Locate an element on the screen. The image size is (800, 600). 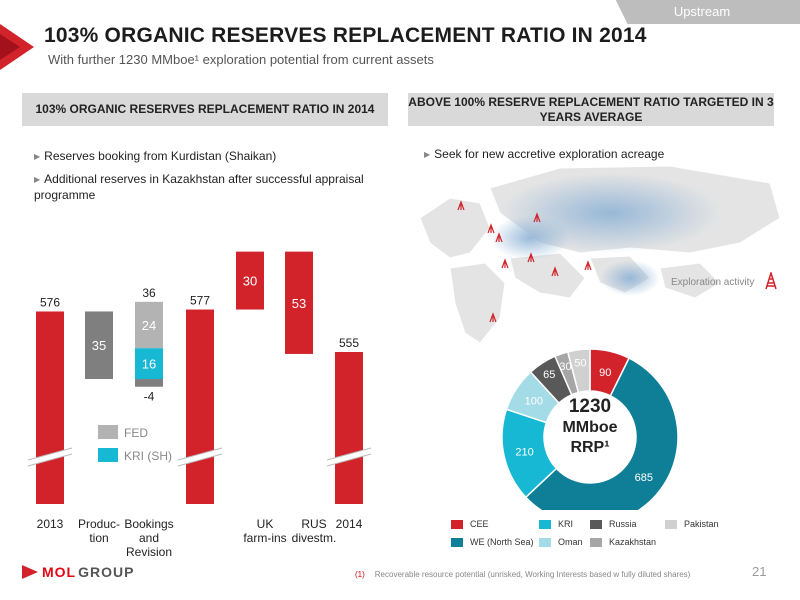
donut-center-value: 1230 is located at coordinates (590, 406).